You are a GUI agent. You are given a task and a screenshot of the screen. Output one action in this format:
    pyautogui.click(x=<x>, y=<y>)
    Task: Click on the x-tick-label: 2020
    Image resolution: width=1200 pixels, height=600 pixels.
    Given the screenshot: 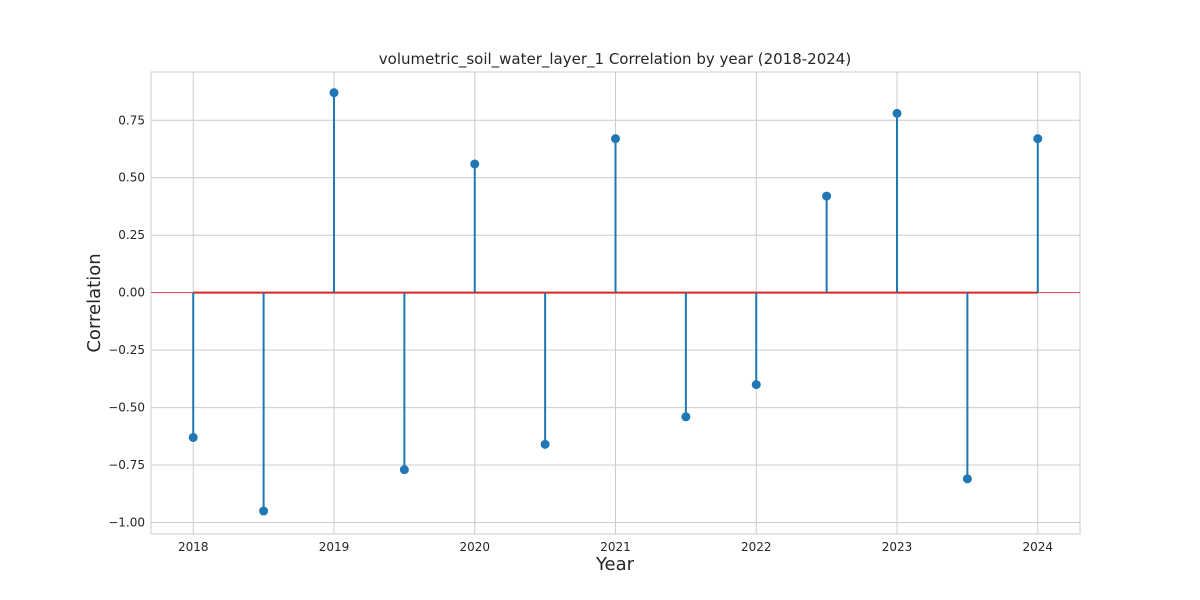 What is the action you would take?
    pyautogui.click(x=474, y=547)
    